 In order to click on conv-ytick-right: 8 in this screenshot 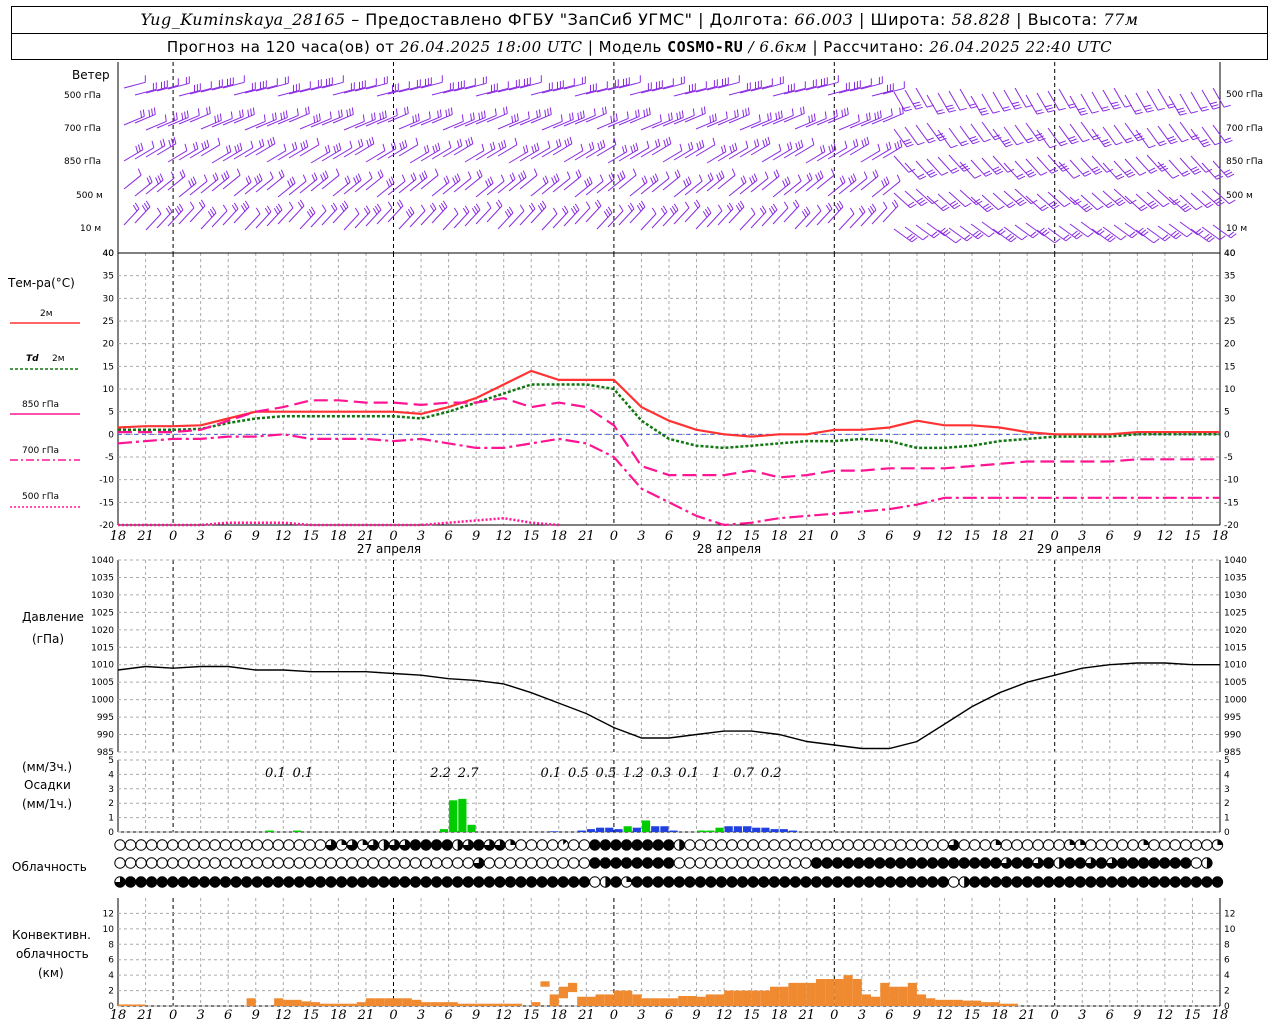, I will do `click(1227, 945)`.